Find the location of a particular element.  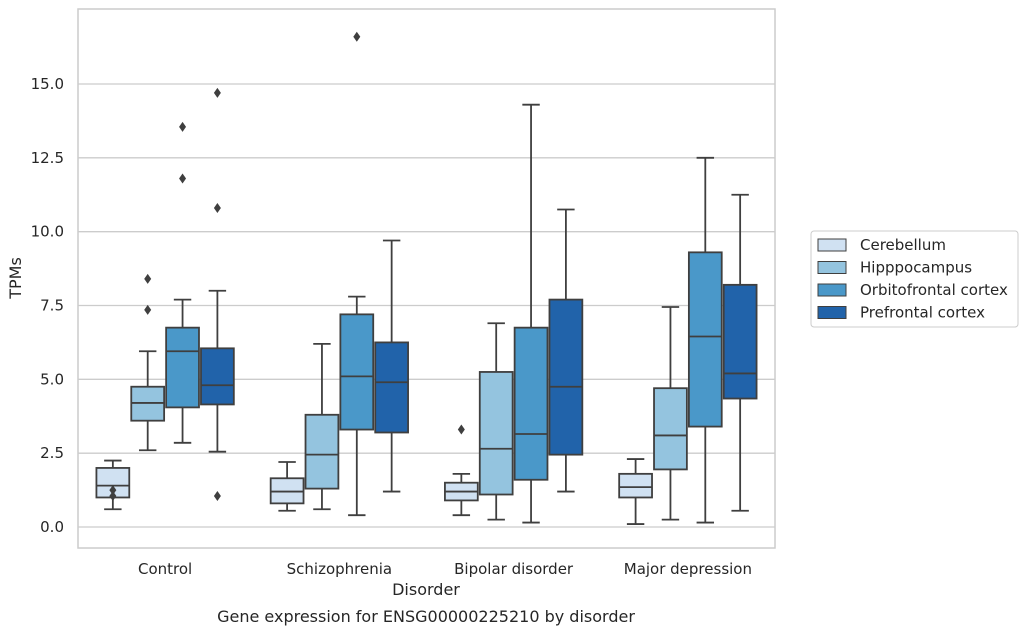

x-tick-label: Control is located at coordinates (165, 569).